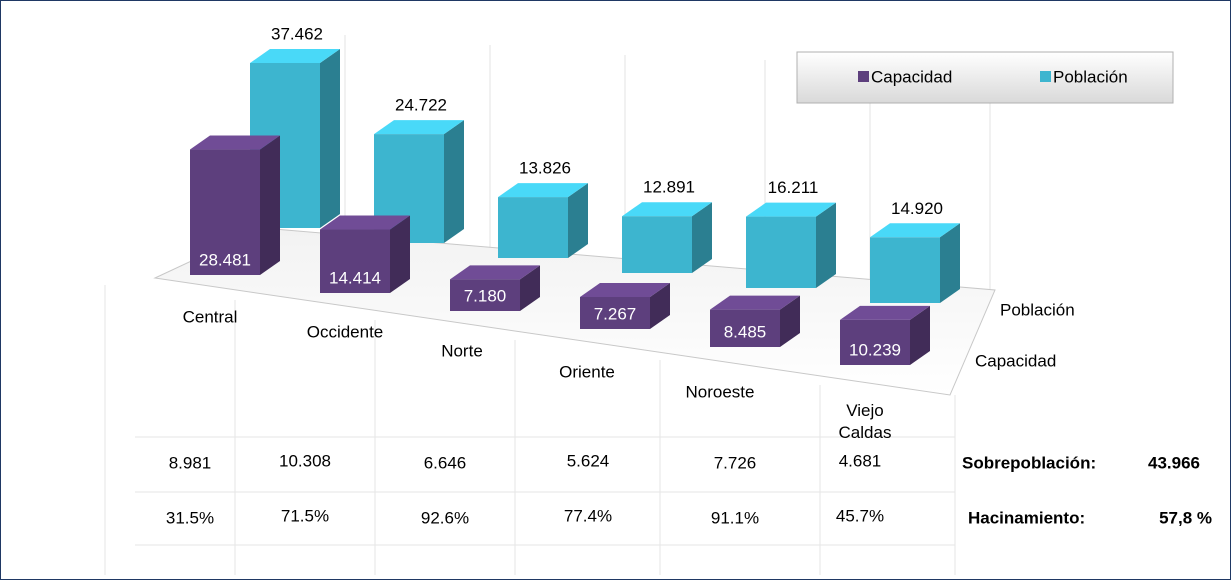  What do you see at coordinates (865, 421) in the screenshot?
I see `x-tick-label: Viejo Caldas` at bounding box center [865, 421].